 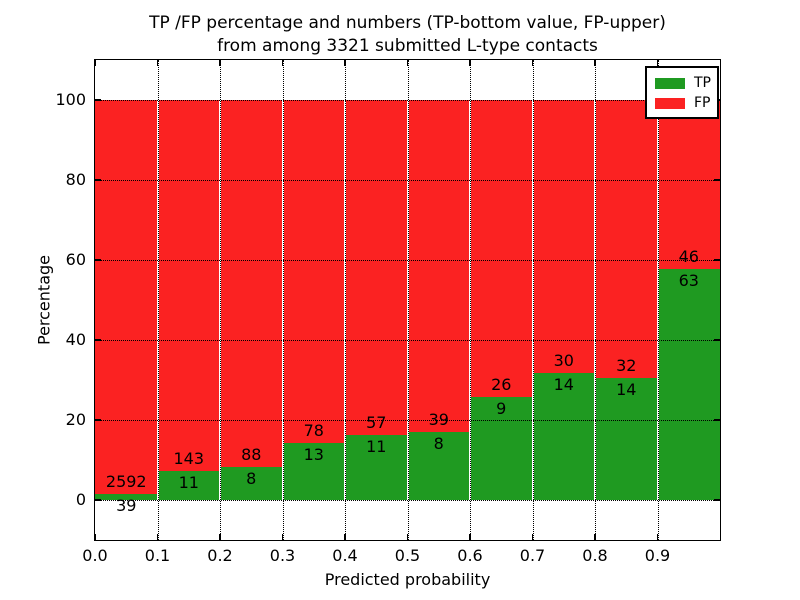 What do you see at coordinates (682, 92) in the screenshot?
I see `legend: TP FP` at bounding box center [682, 92].